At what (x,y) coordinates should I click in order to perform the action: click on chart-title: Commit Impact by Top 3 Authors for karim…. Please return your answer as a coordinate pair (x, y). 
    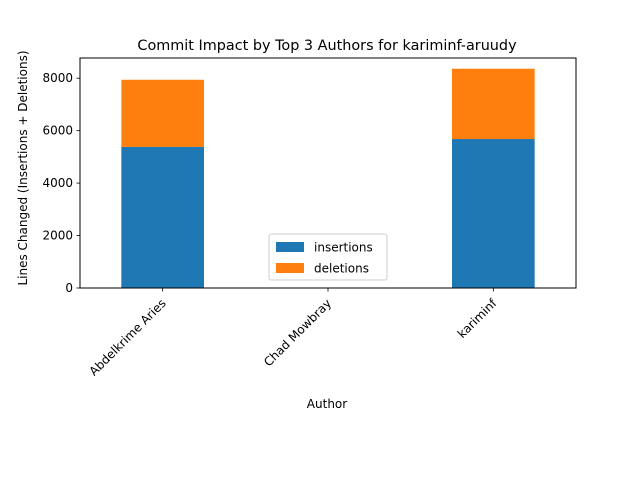
    Looking at the image, I should click on (327, 46).